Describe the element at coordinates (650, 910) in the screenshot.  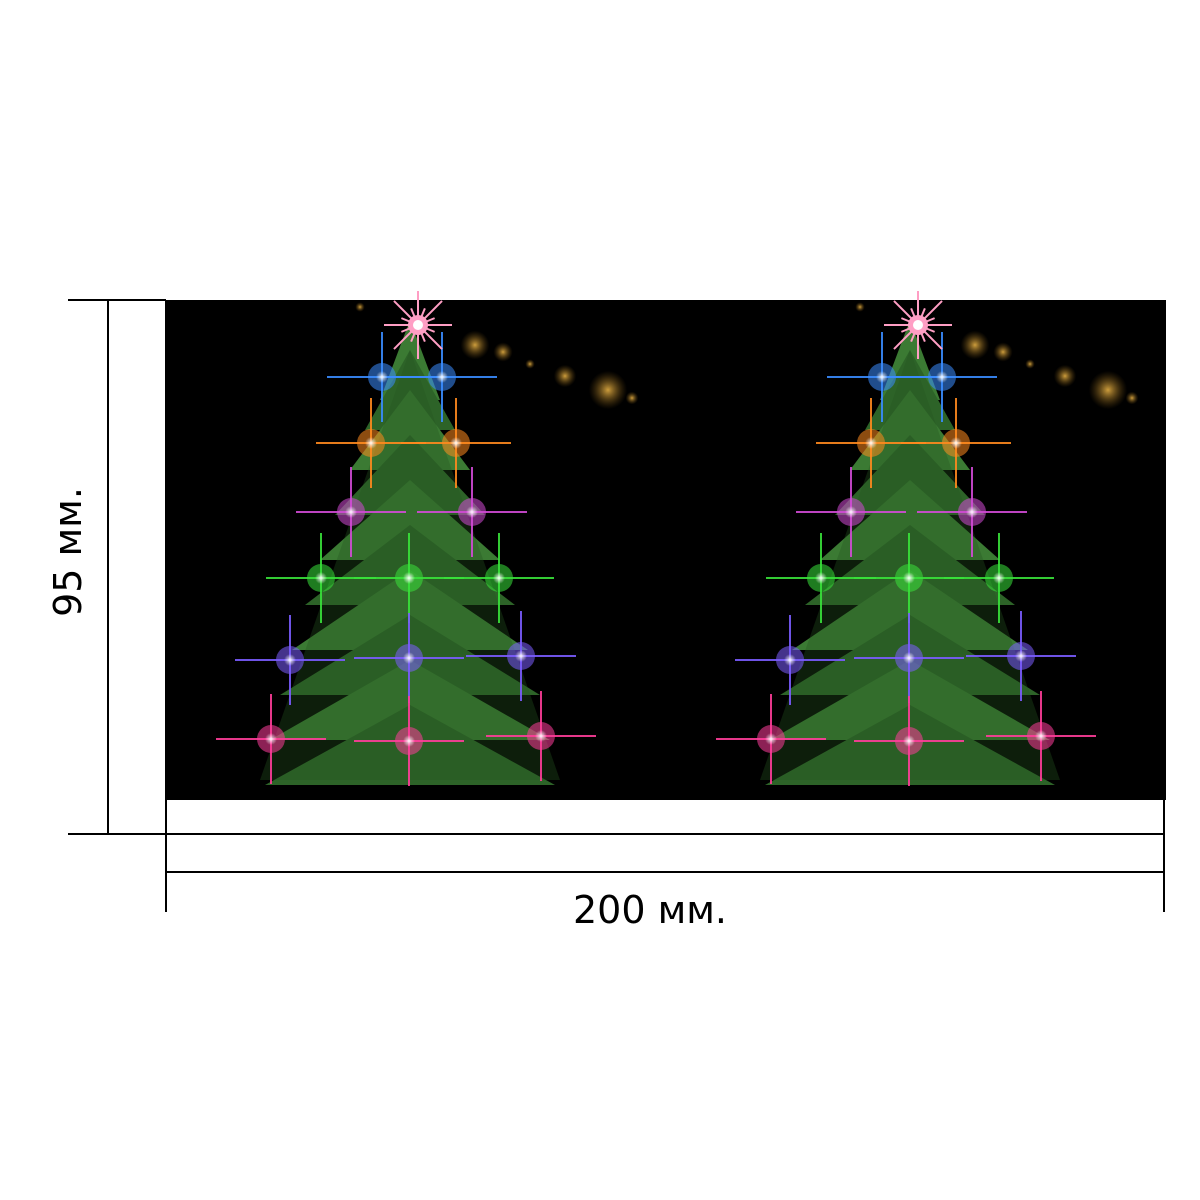
I see `width-label: 200 мм.` at that location.